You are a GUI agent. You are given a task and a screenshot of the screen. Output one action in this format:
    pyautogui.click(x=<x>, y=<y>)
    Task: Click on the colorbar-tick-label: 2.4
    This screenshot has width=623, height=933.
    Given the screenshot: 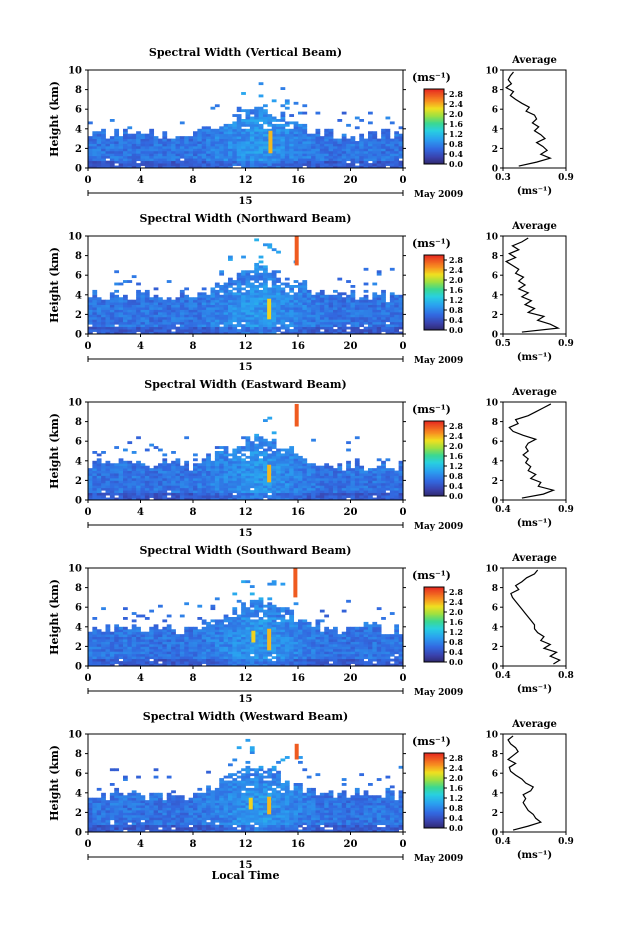 What is the action you would take?
    pyautogui.click(x=456, y=270)
    